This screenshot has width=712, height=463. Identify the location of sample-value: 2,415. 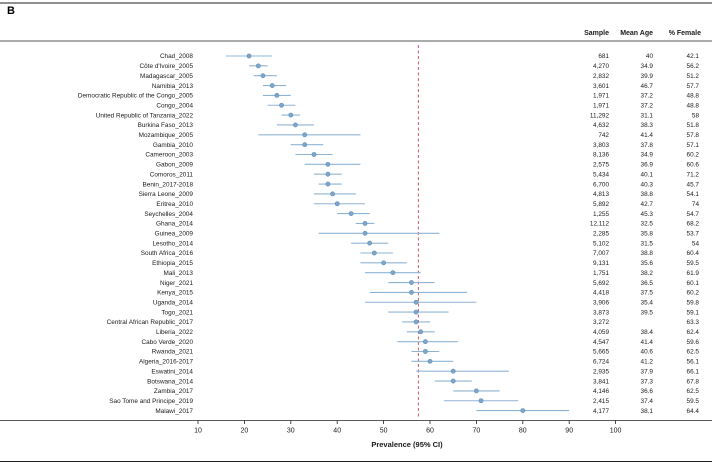
(601, 401).